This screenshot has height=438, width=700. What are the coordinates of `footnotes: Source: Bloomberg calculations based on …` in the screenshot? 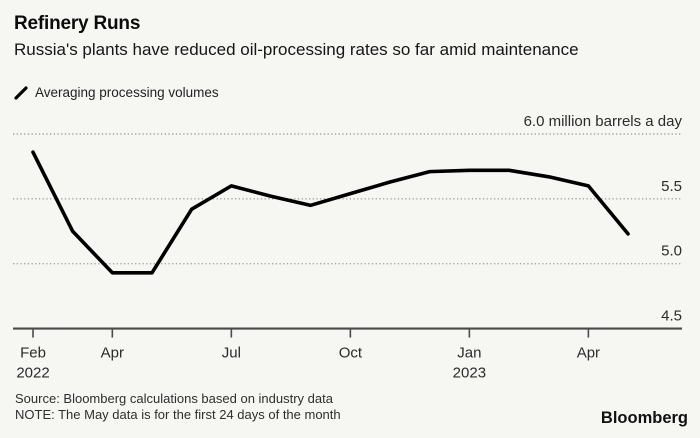 It's located at (178, 406).